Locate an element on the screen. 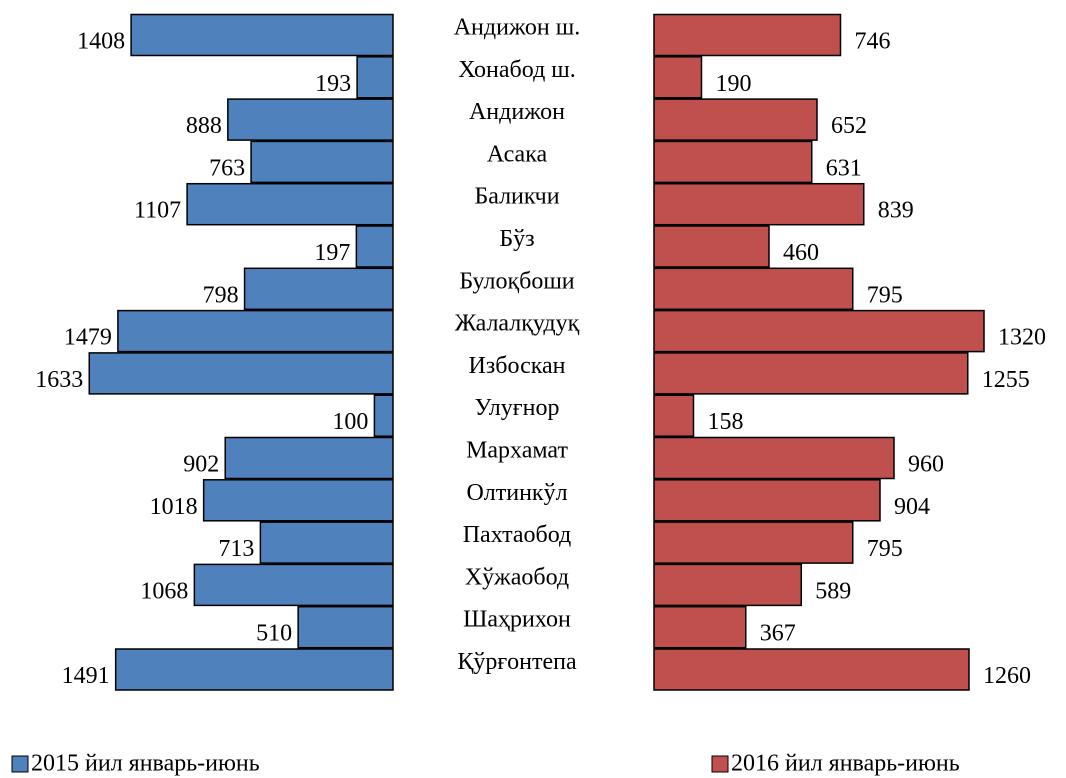  category-label: Хўжаобод is located at coordinates (517, 577).